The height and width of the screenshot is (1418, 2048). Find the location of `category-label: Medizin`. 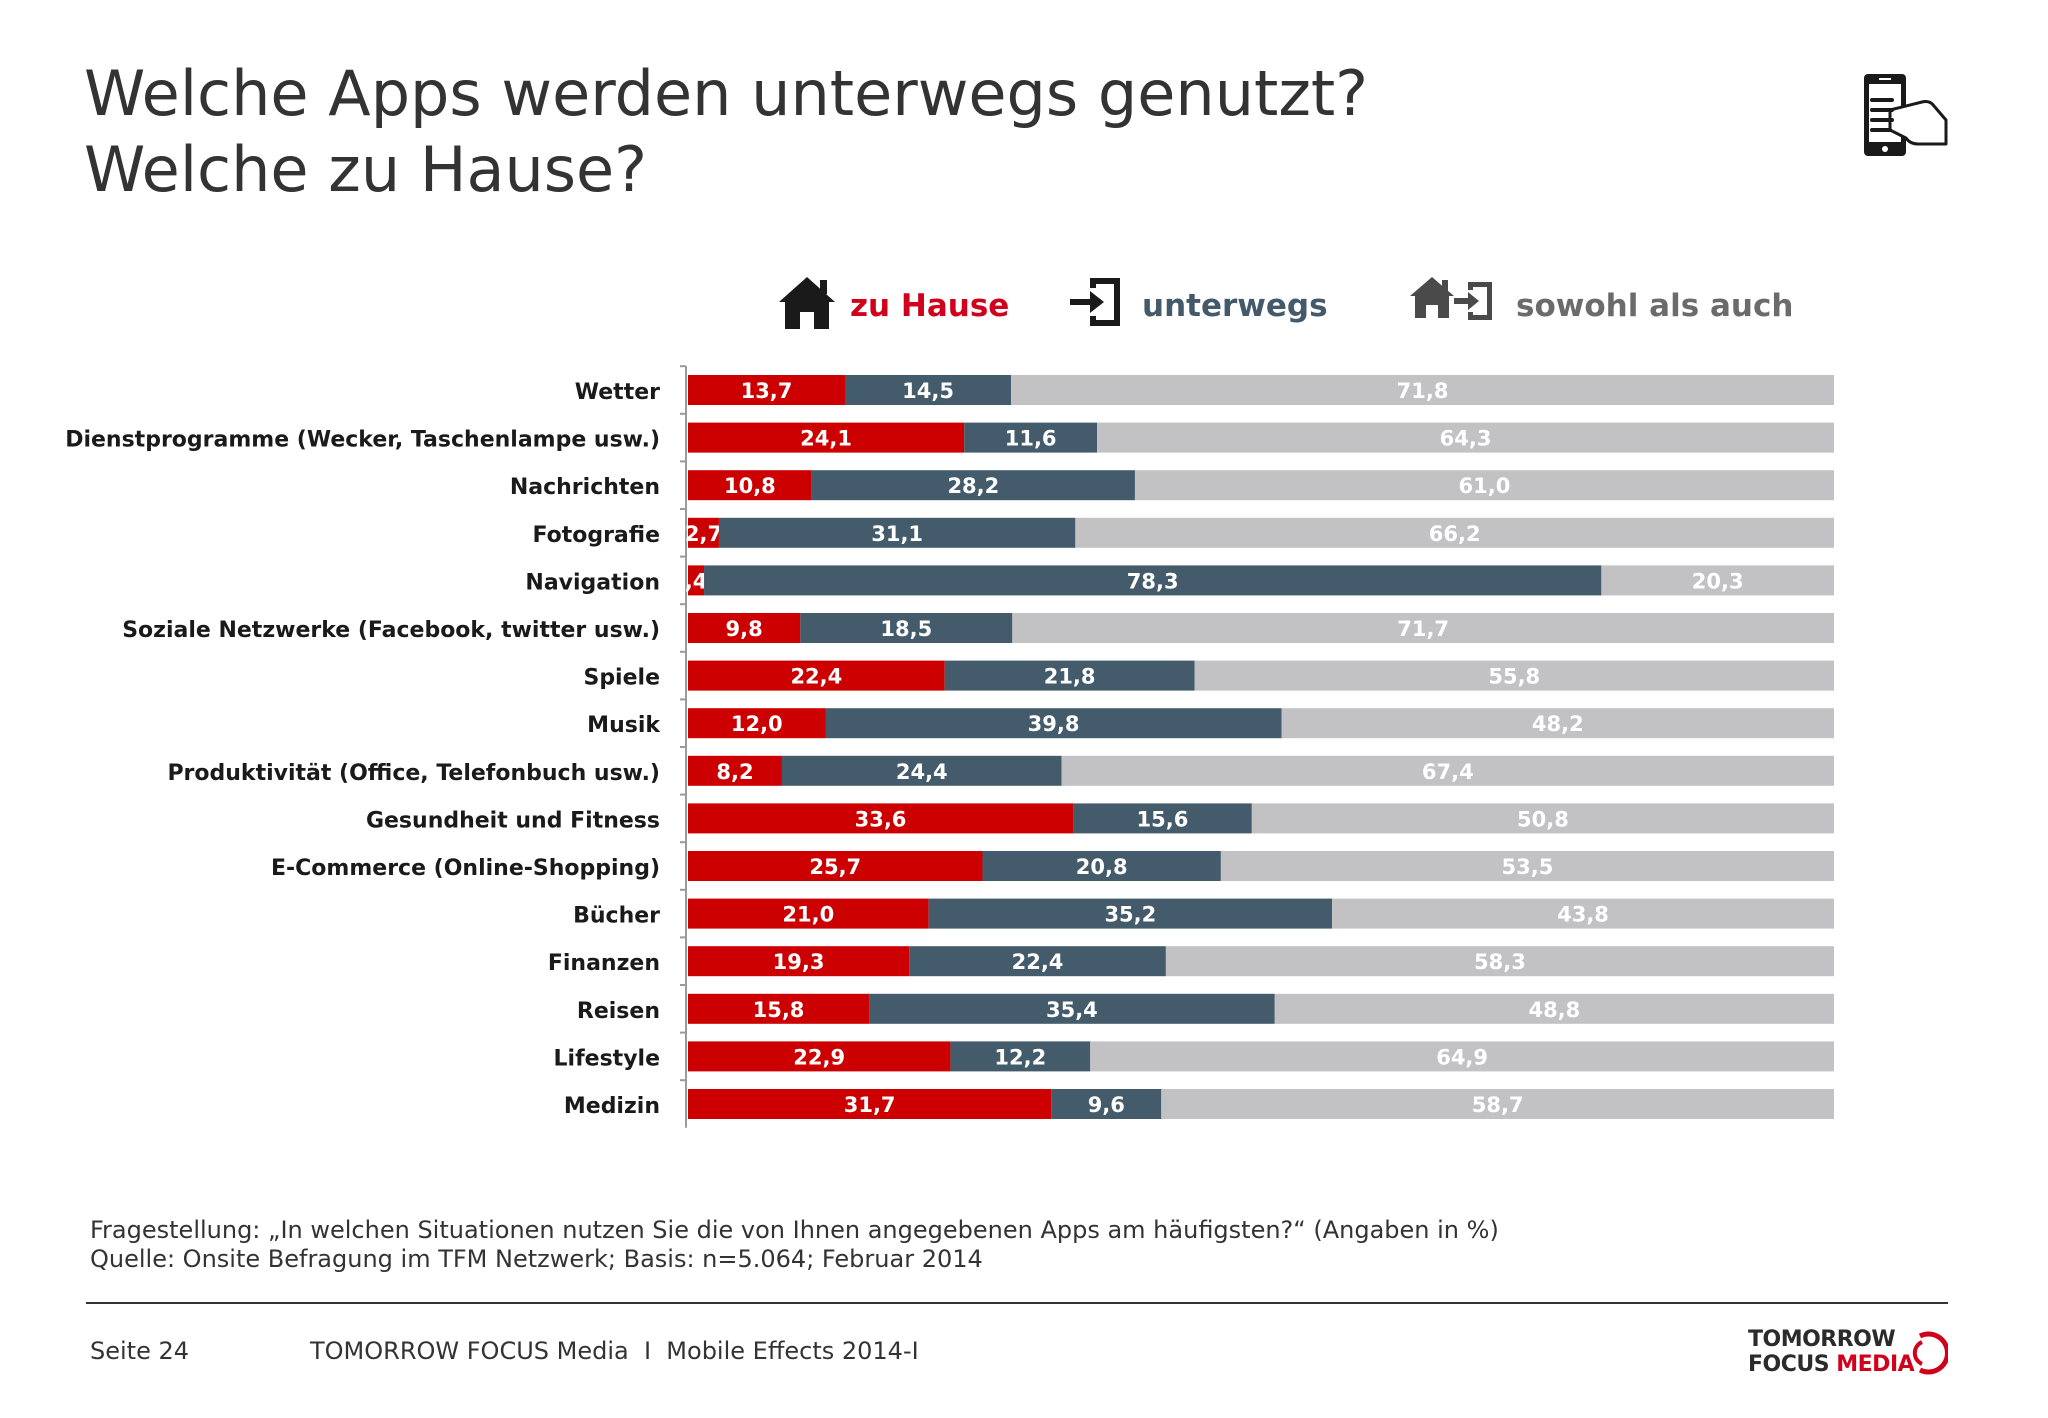

category-label: Medizin is located at coordinates (612, 1106).